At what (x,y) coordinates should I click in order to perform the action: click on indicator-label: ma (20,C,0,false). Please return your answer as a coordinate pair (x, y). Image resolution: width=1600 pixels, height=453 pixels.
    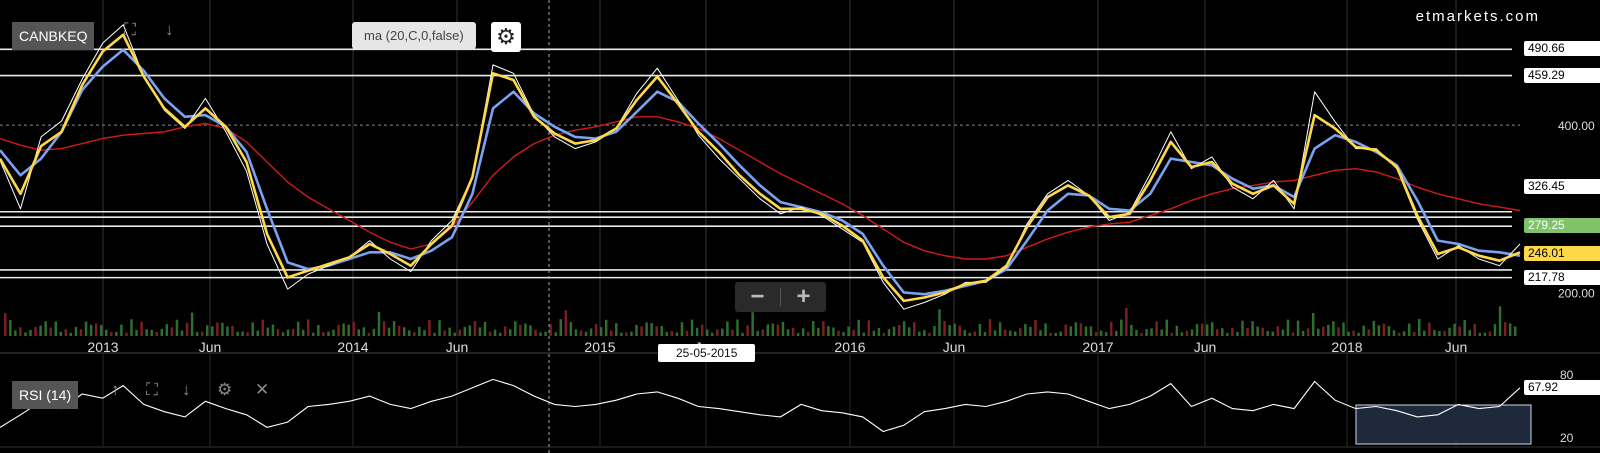
    Looking at the image, I should click on (414, 35).